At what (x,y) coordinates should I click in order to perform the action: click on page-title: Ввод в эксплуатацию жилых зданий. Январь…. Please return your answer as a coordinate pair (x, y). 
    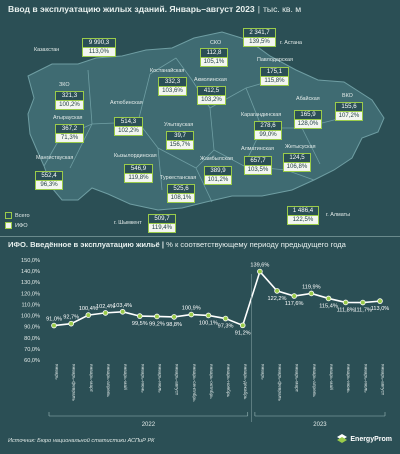
    Looking at the image, I should click on (203, 9).